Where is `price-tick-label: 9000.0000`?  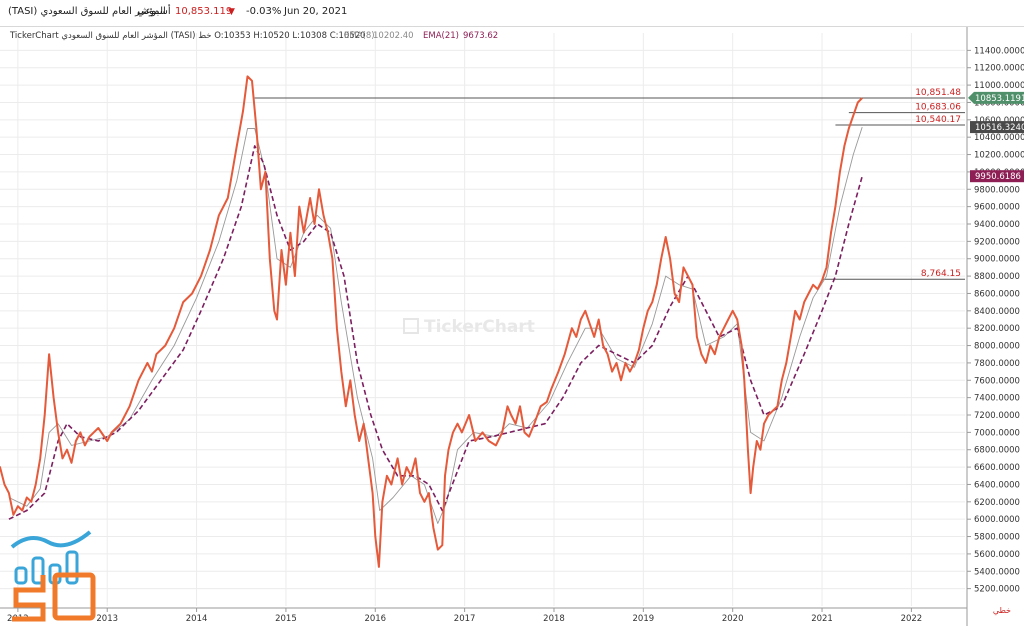
price-tick-label: 9000.0000 is located at coordinates (997, 260).